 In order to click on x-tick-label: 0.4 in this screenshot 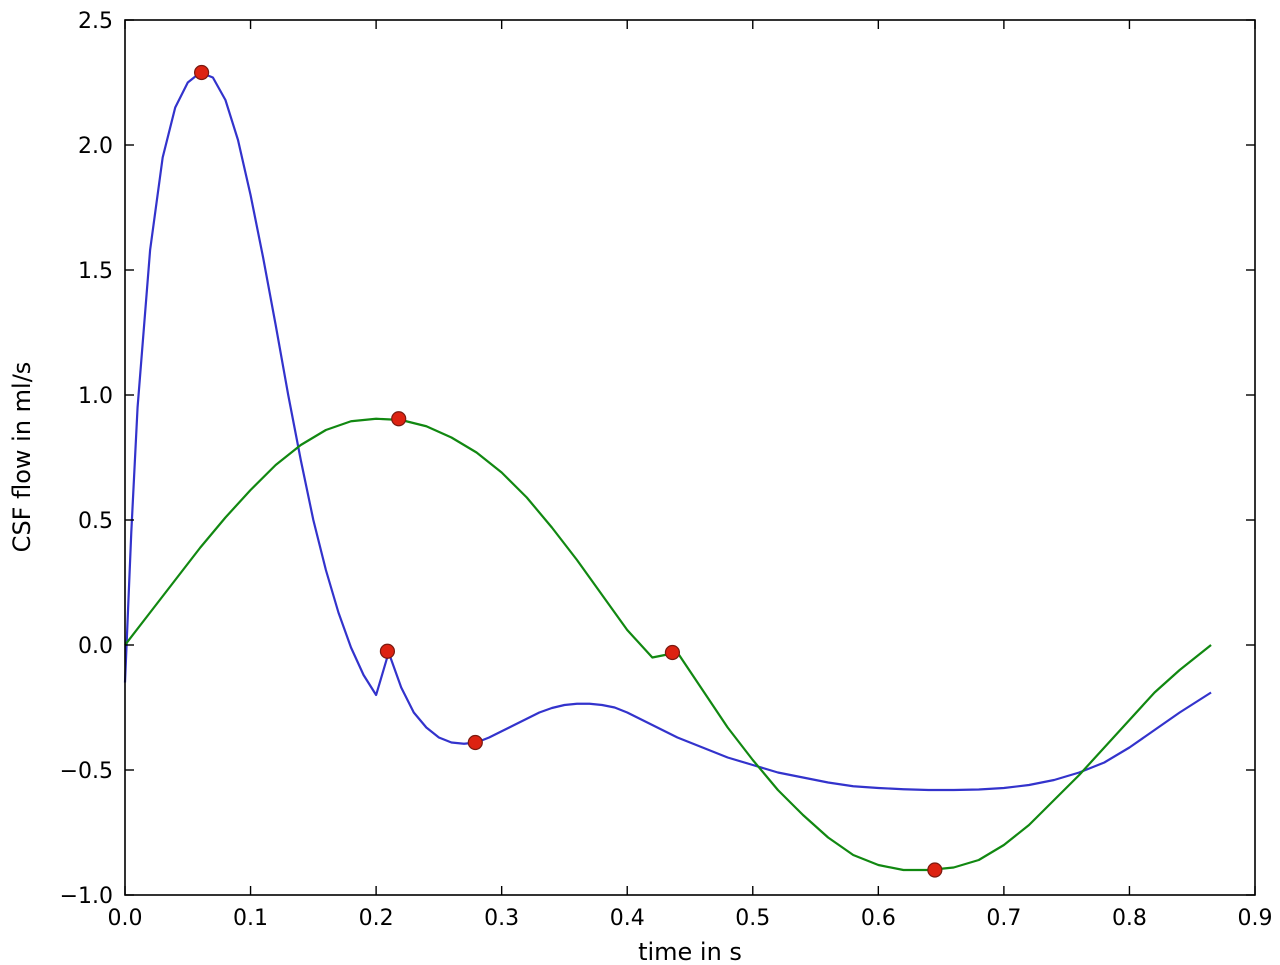, I will do `click(627, 918)`.